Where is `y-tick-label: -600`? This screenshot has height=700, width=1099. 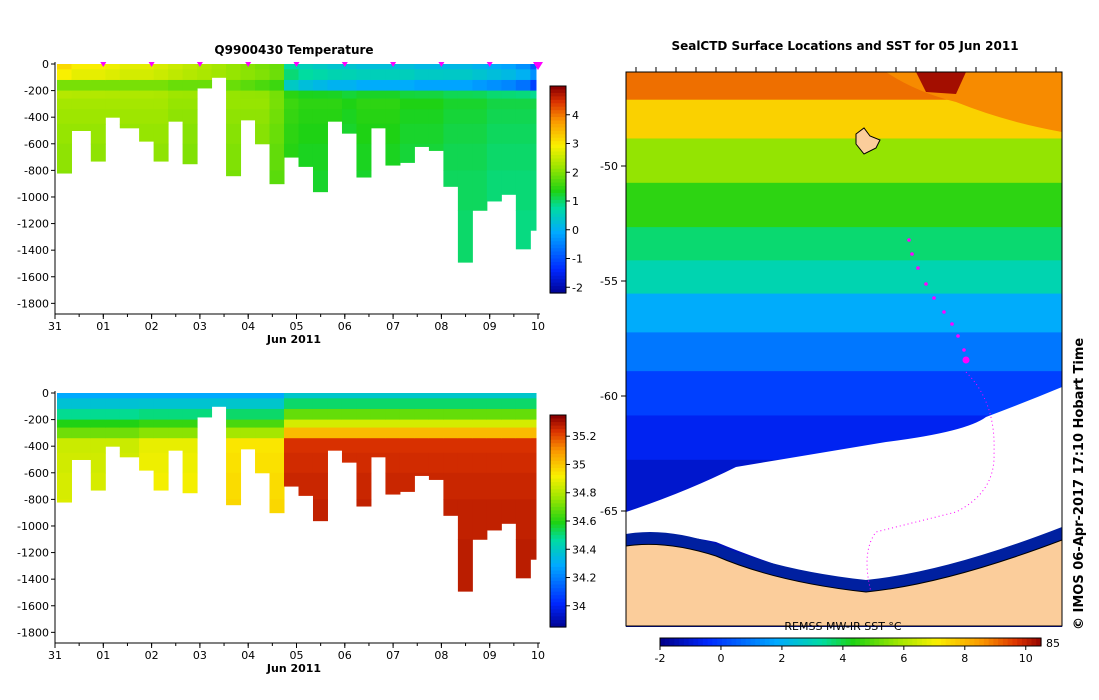
y-tick-label: -600 is located at coordinates (36, 144).